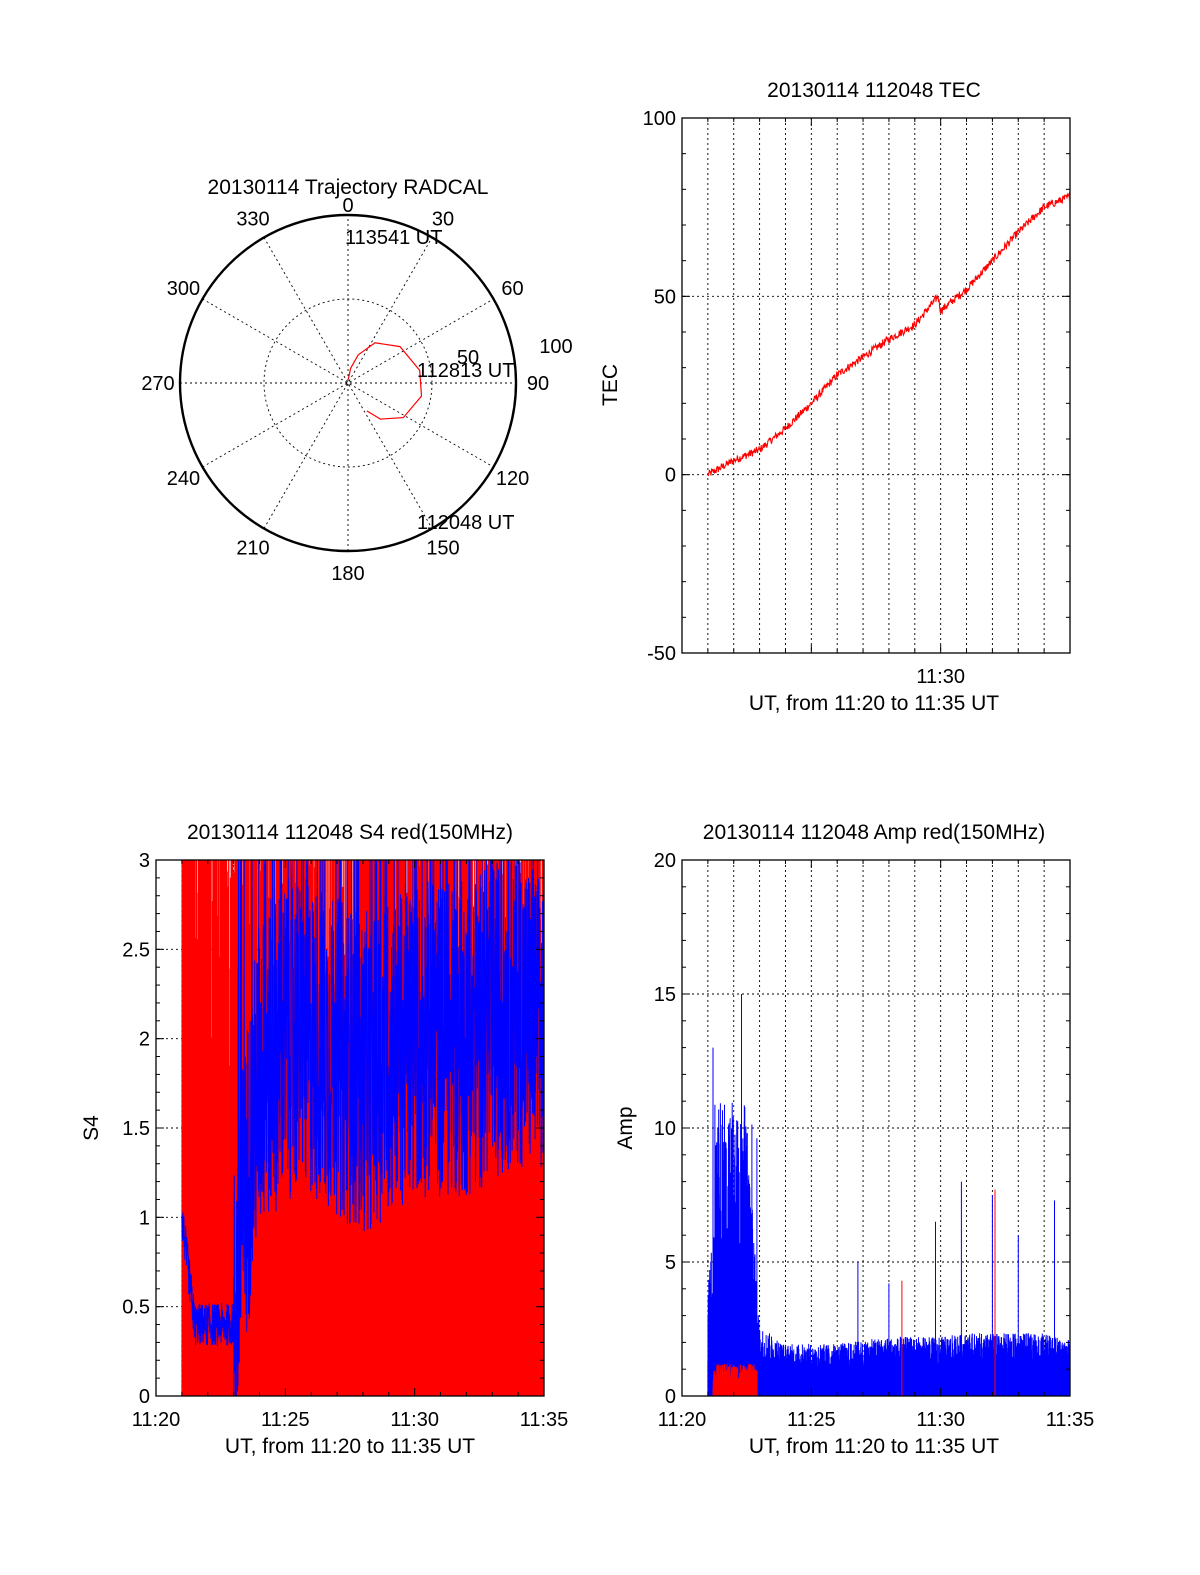 The image size is (1200, 1575). Describe the element at coordinates (136, 1129) in the screenshot. I see `s4-ytick-label: 1.5` at that location.